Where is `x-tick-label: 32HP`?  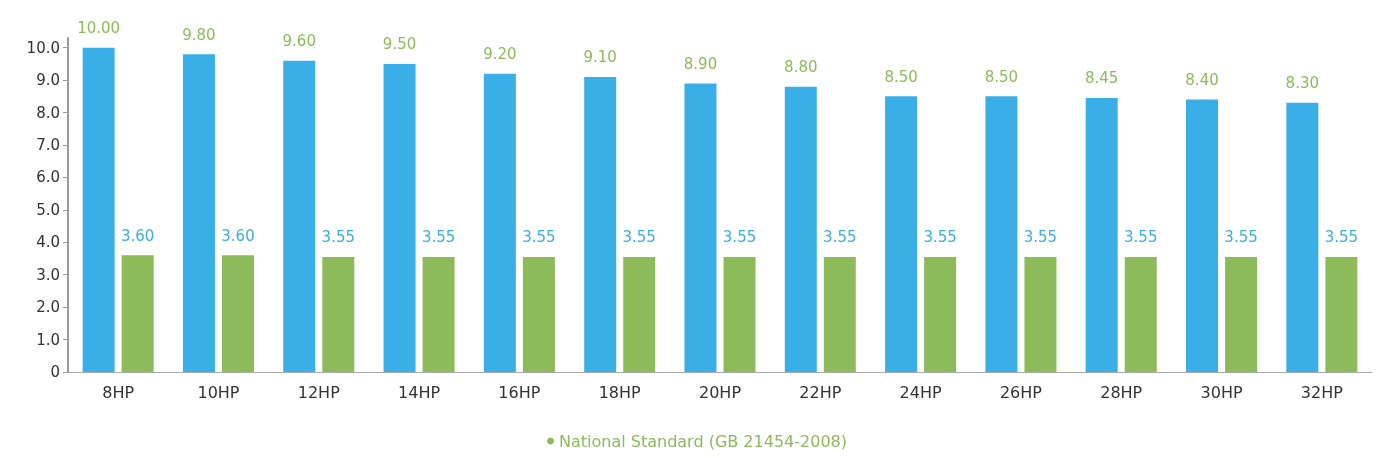 x-tick-label: 32HP is located at coordinates (1322, 392).